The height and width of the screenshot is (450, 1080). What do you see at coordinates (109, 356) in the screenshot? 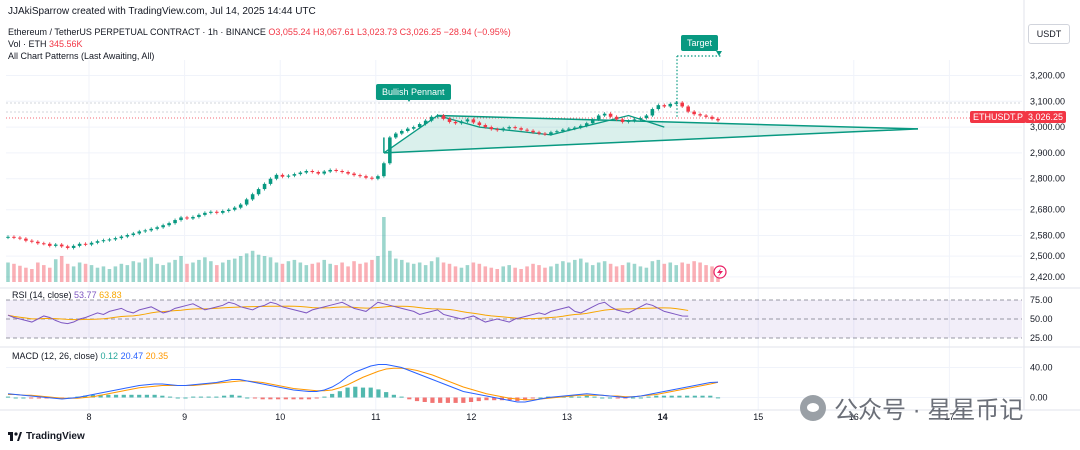
I see `macd-hist-value: 0.12` at bounding box center [109, 356].